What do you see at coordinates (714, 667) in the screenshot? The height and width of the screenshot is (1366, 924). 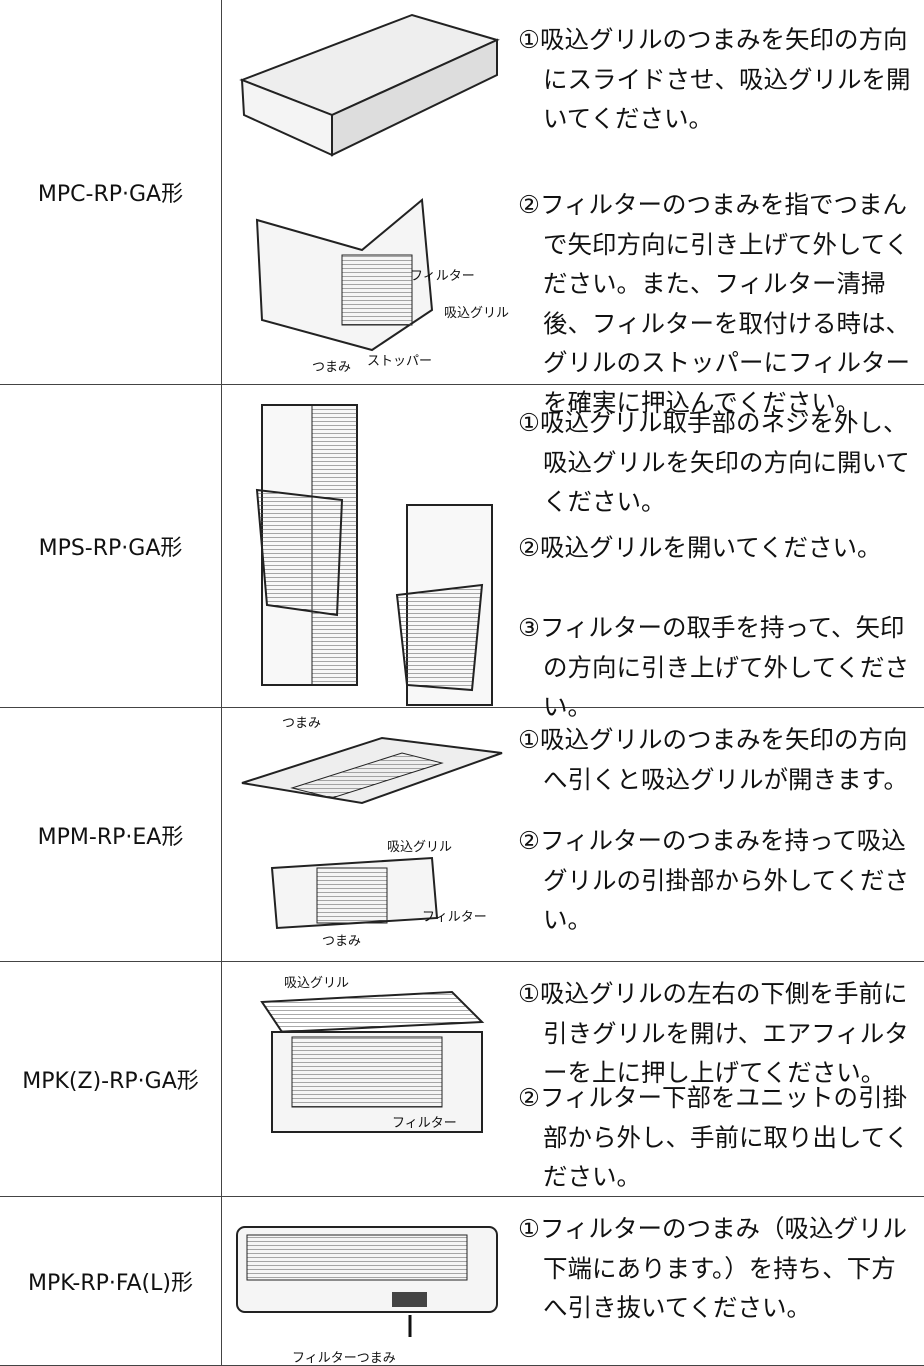 I see `instruction-step: ③フィルターの取手を持って、矢印の方向に引き上げて外してください。` at bounding box center [714, 667].